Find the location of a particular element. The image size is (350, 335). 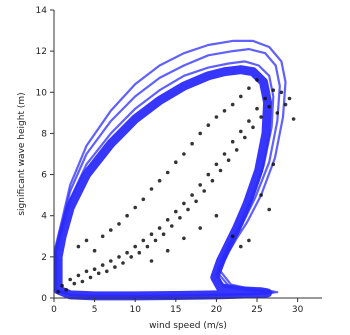

y-tick-label: 4 is located at coordinates (44, 217).